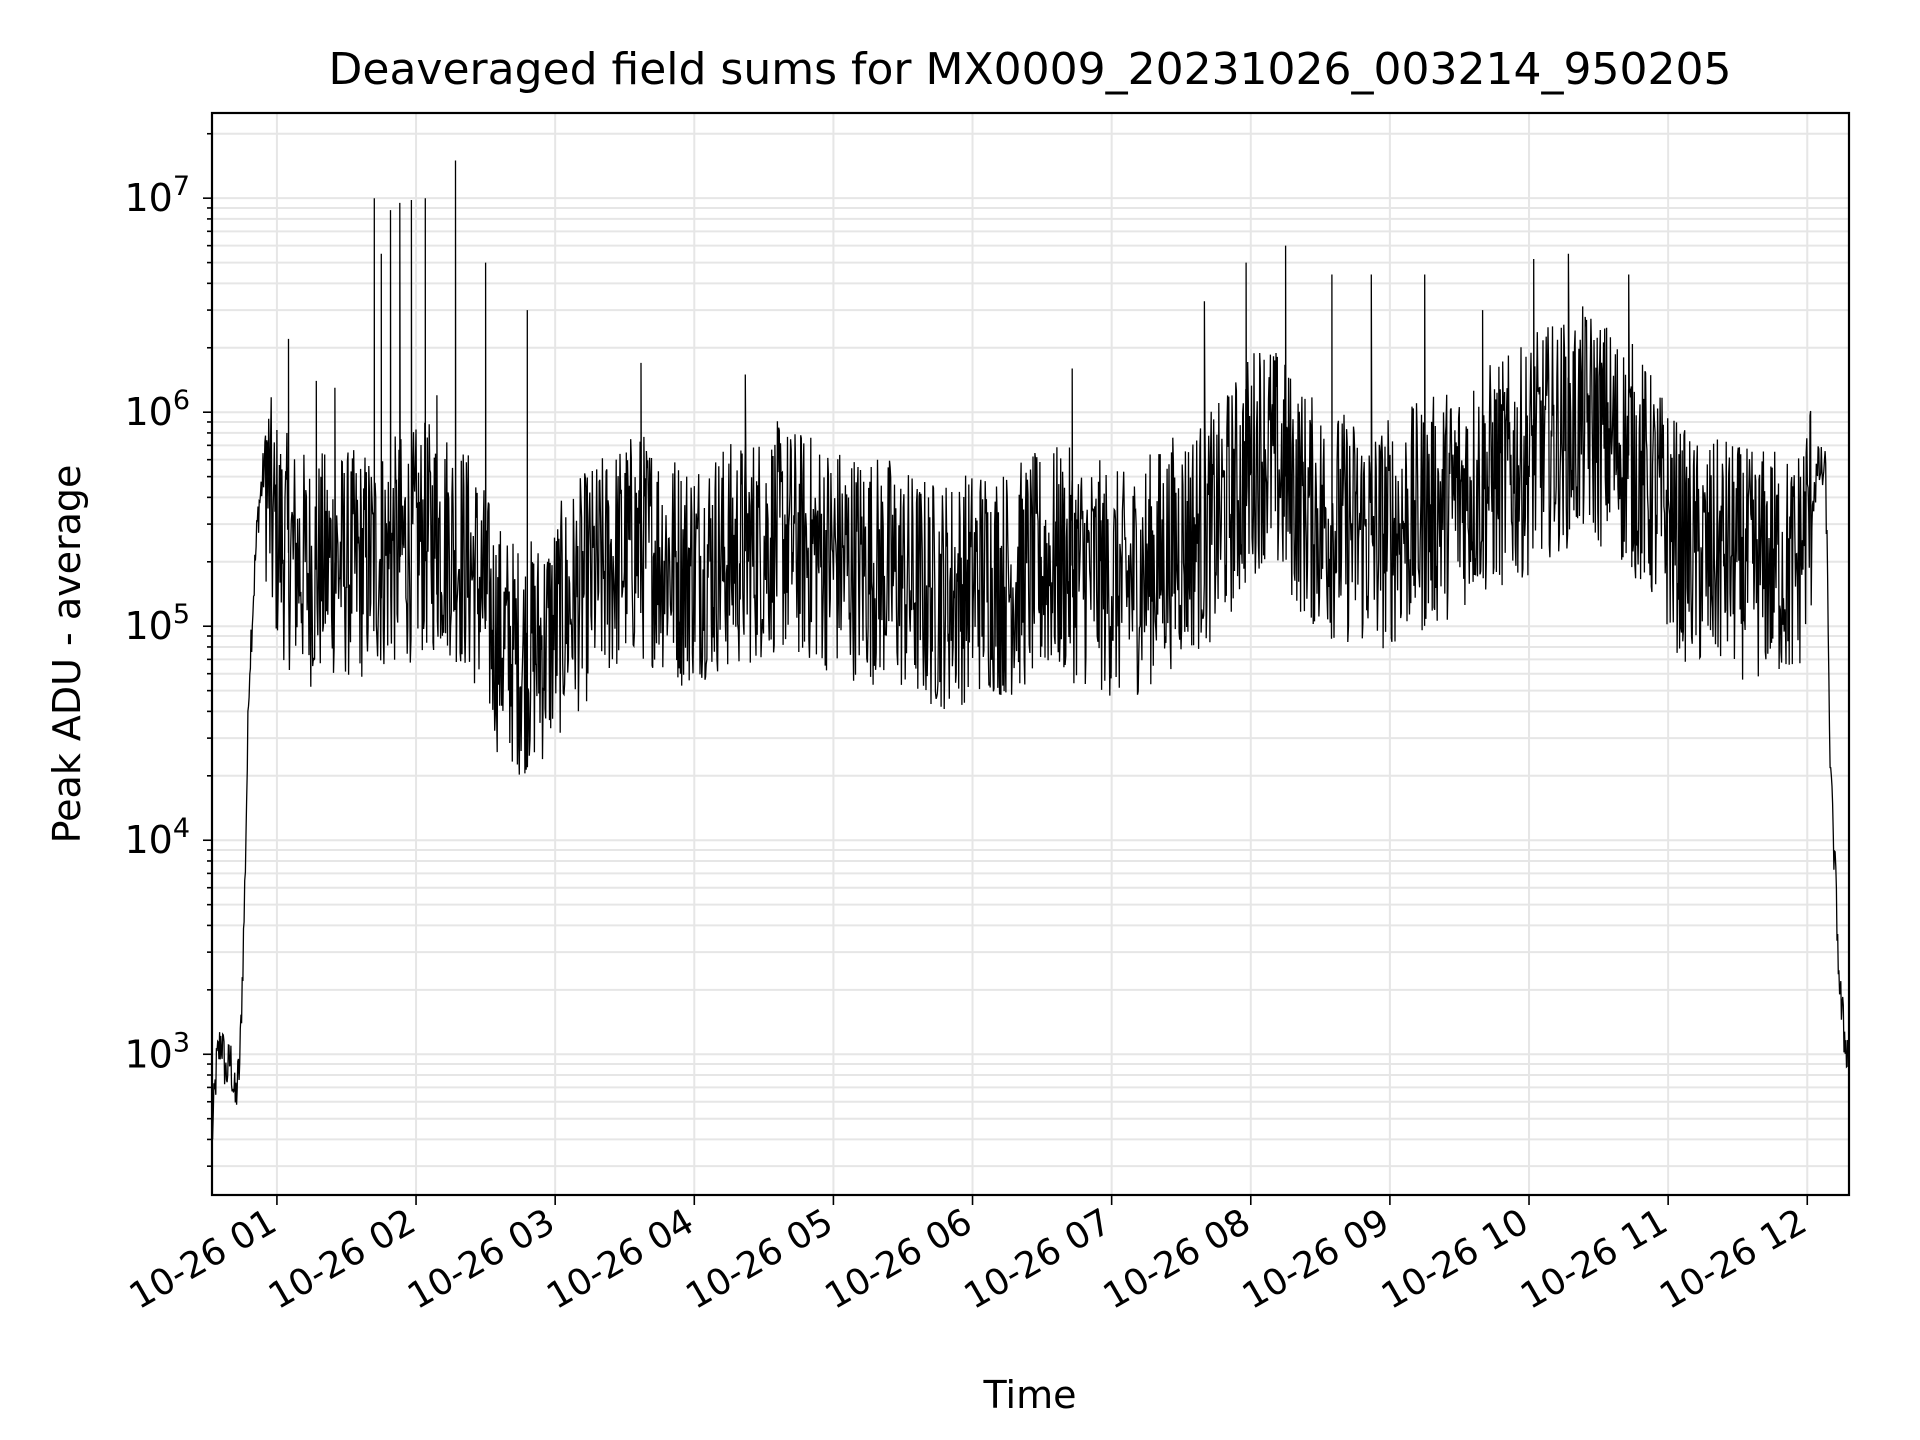  What do you see at coordinates (157, 1051) in the screenshot?
I see `y-tick-label: 103` at bounding box center [157, 1051].